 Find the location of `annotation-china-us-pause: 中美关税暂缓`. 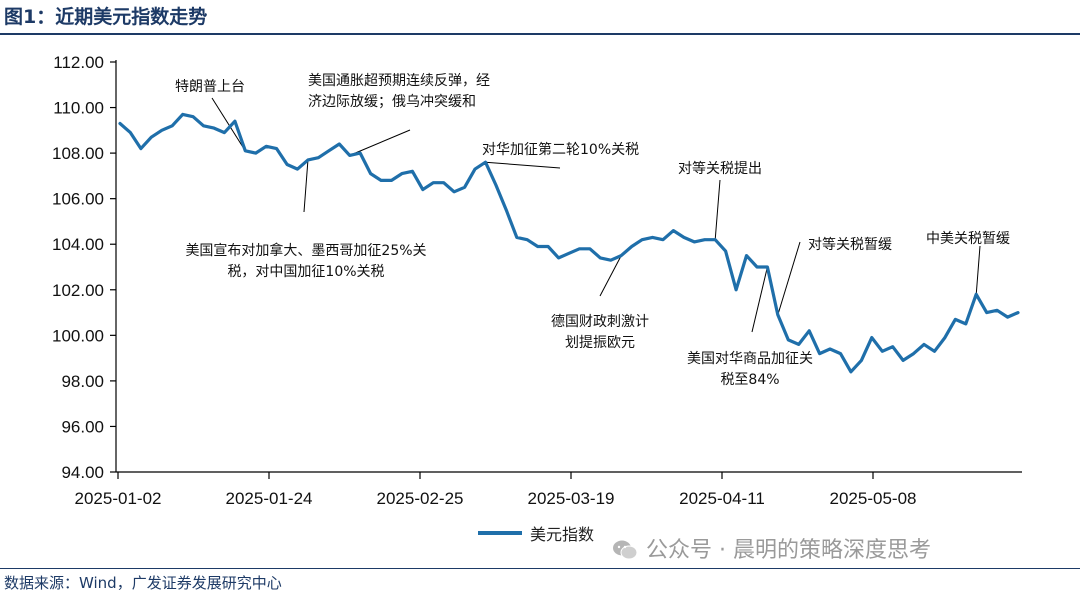

annotation-china-us-pause: 中美关税暂缓 is located at coordinates (968, 239).